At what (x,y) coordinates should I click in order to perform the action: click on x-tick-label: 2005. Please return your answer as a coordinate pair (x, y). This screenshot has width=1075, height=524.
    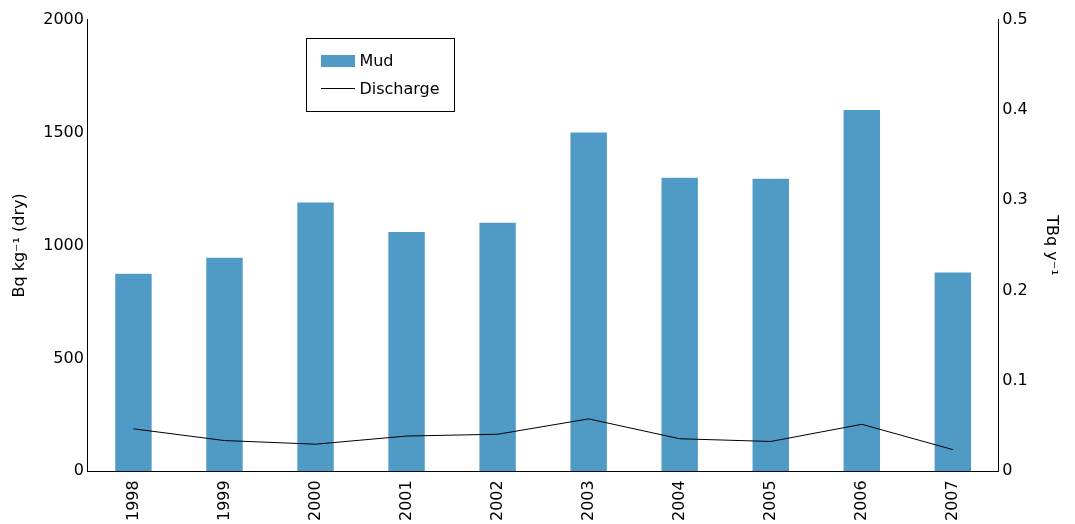
    Looking at the image, I should click on (769, 500).